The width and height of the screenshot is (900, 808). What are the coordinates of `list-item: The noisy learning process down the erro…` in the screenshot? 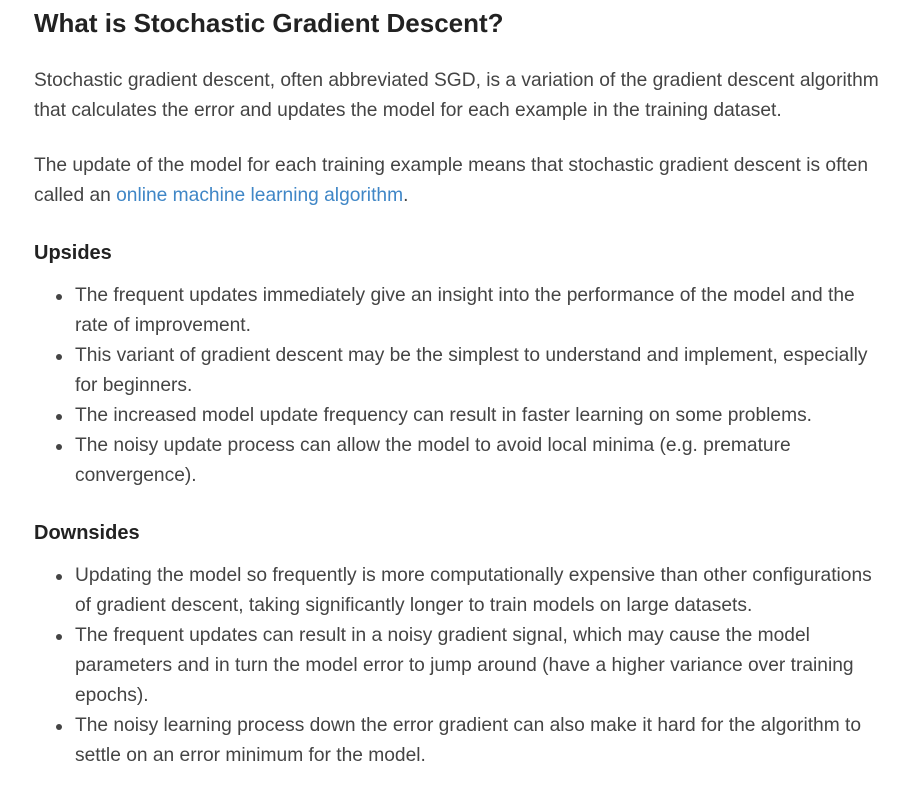 It's located at (473, 741).